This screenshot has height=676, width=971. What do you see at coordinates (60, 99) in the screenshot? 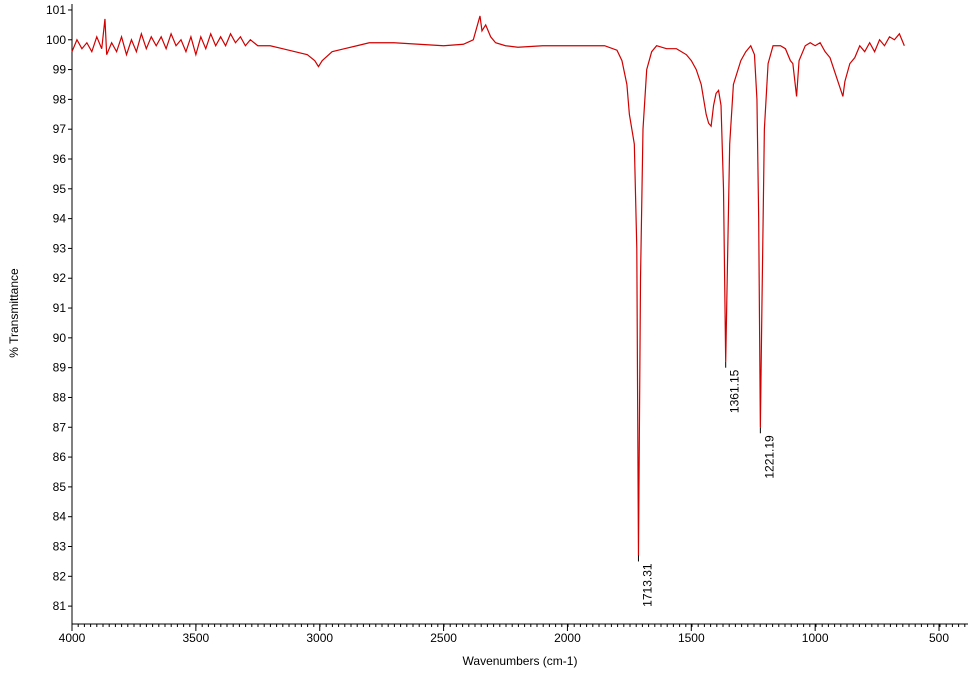
I see `y-tick-label: 98` at bounding box center [60, 99].